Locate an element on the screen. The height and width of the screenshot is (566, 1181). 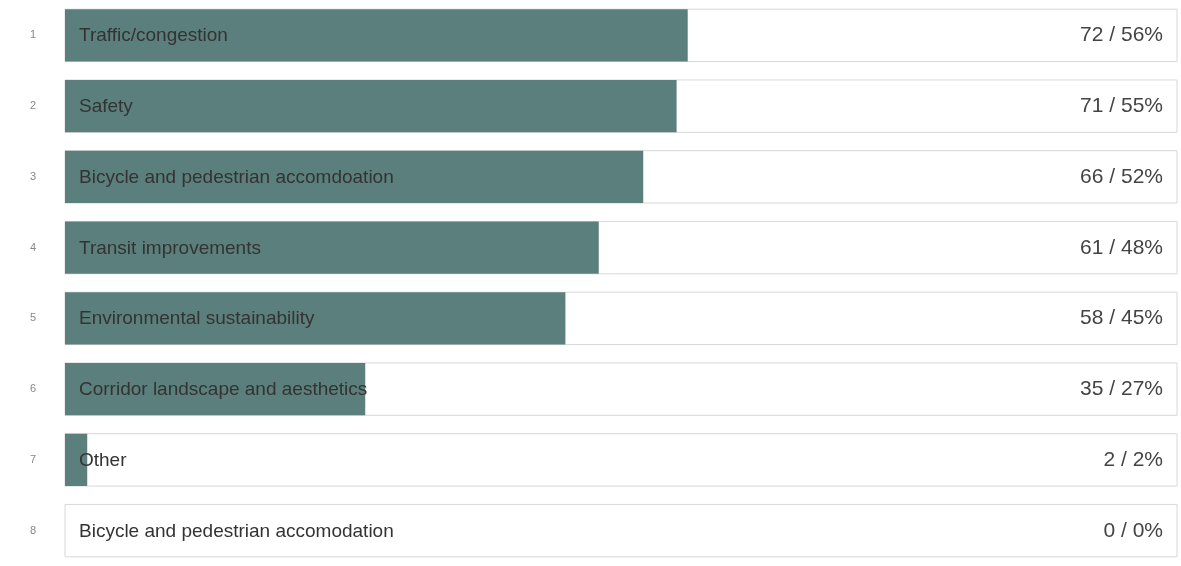
text: 7 is located at coordinates (33, 458).